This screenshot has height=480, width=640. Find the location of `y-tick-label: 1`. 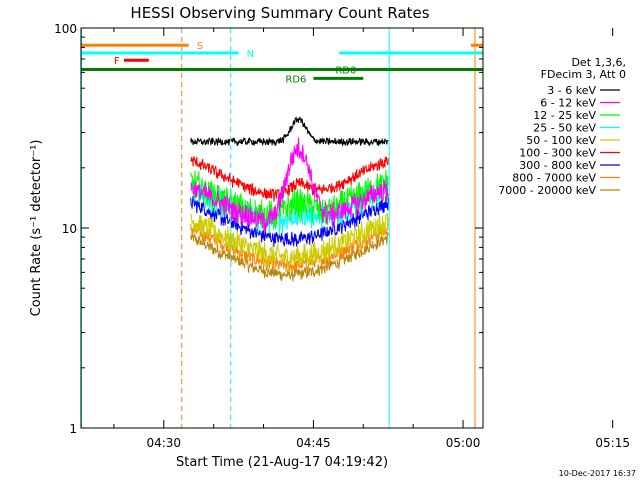

y-tick-label: 1 is located at coordinates (73, 429).